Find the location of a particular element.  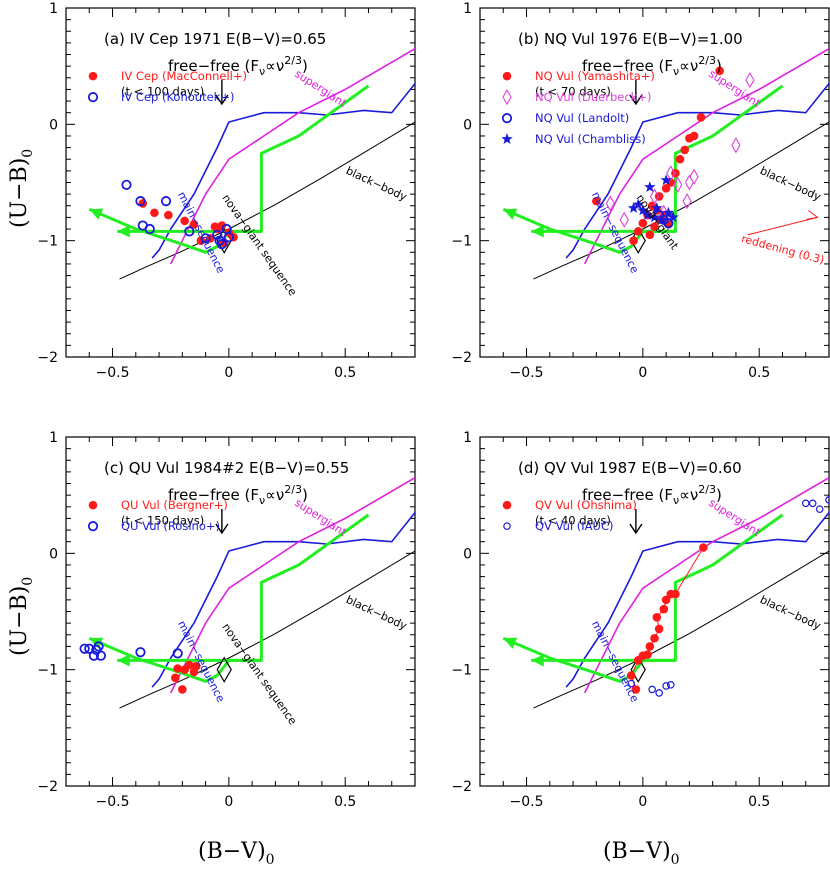

y-tick-label: −1 is located at coordinates (461, 671).